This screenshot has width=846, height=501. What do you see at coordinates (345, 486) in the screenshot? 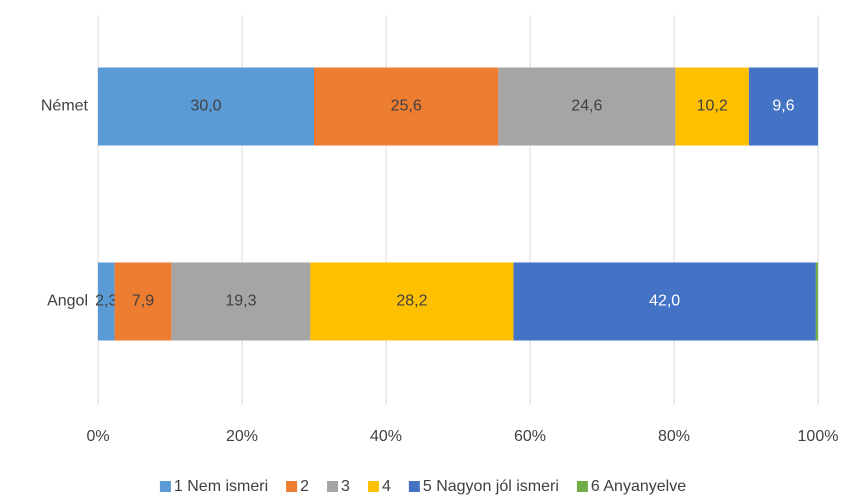
I see `legend-label: 3` at bounding box center [345, 486].